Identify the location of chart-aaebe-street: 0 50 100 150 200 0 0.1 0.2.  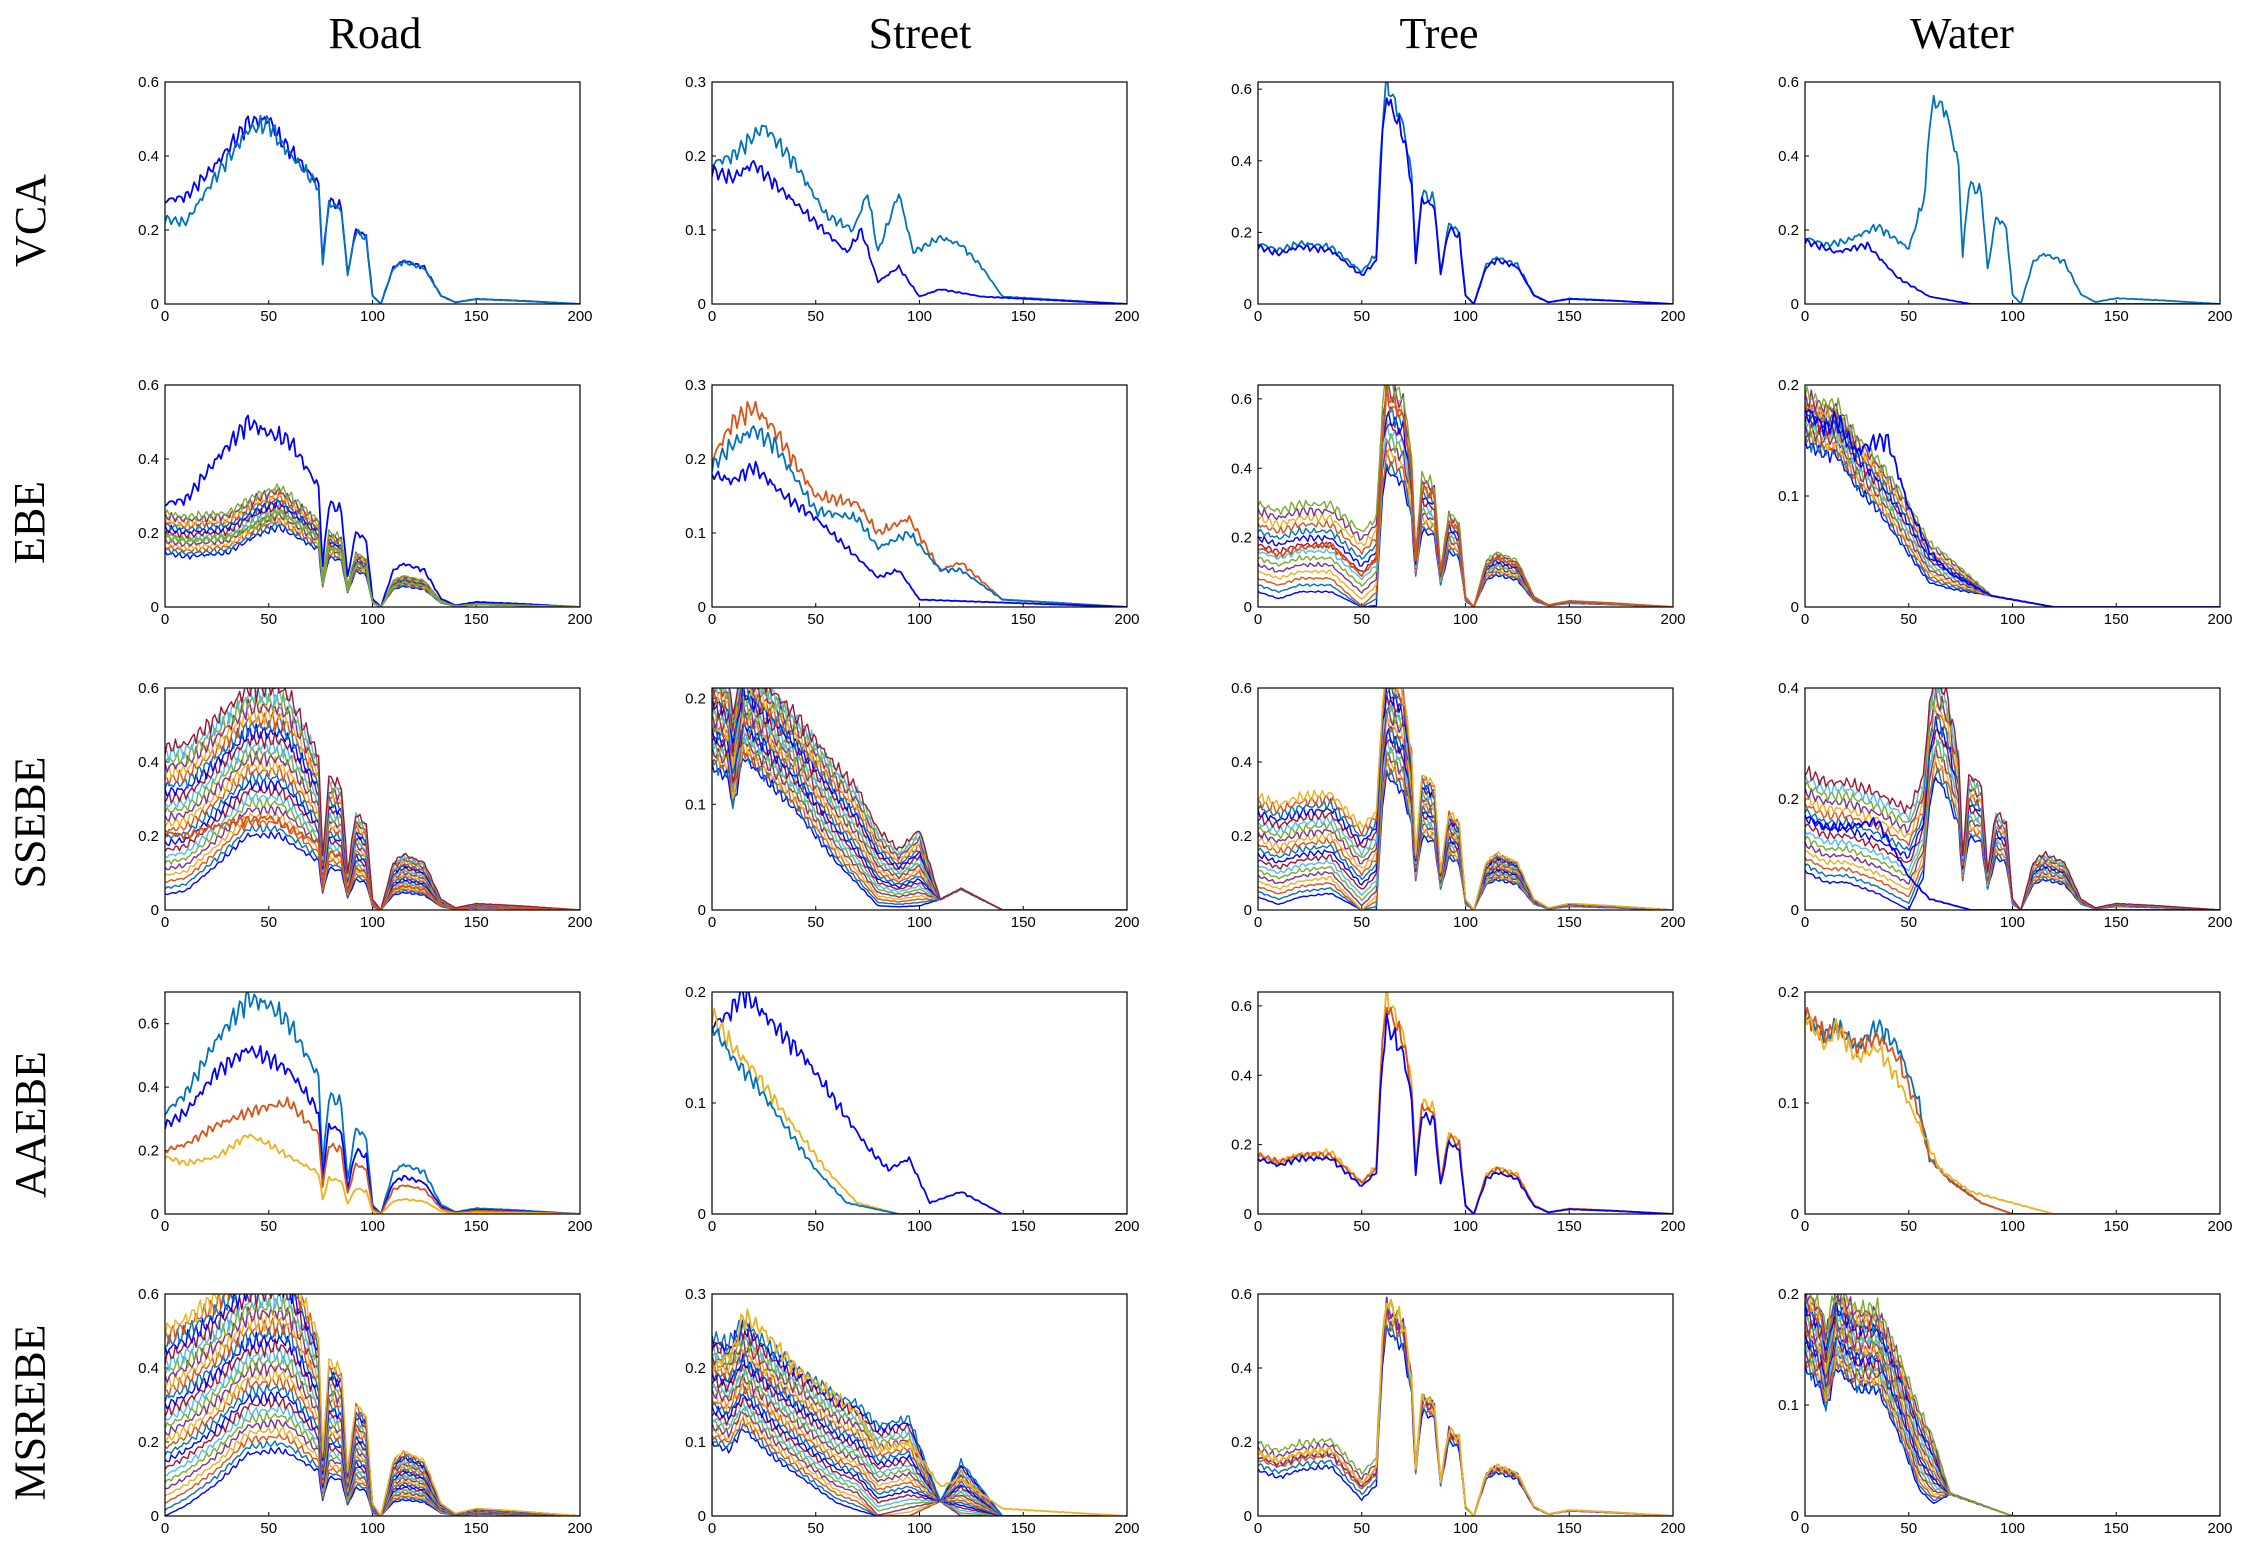
(912, 1109).